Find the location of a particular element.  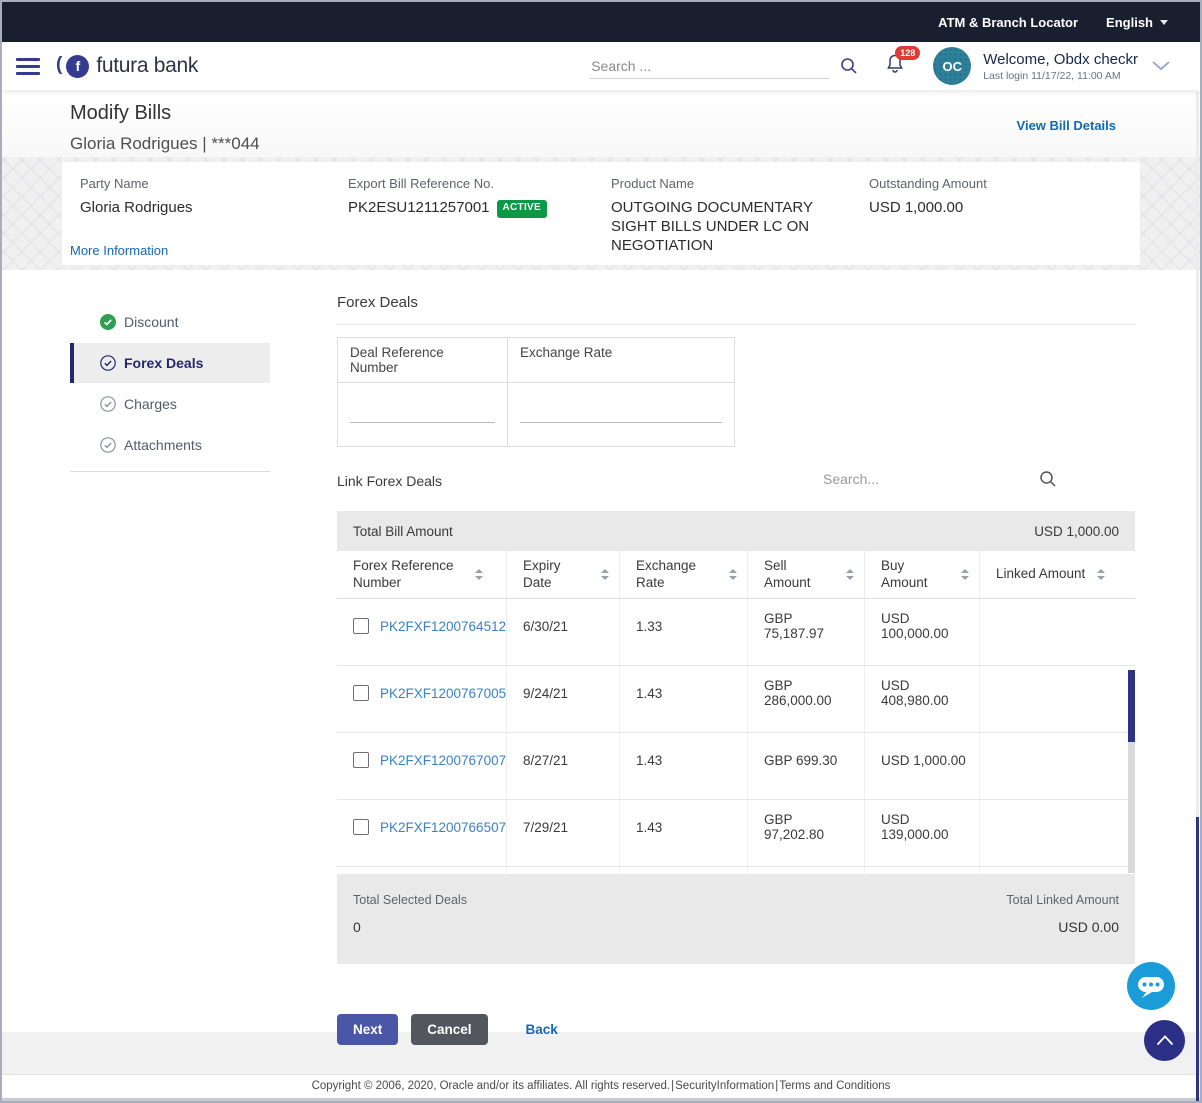

step-forex-deals: Forex Deals is located at coordinates (170, 363).